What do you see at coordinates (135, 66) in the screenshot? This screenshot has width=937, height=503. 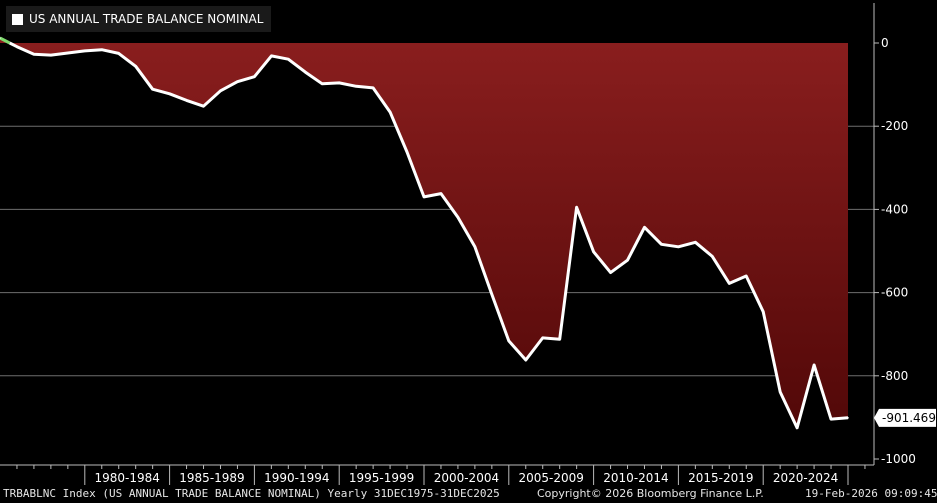 I see `data-point-1983` at bounding box center [135, 66].